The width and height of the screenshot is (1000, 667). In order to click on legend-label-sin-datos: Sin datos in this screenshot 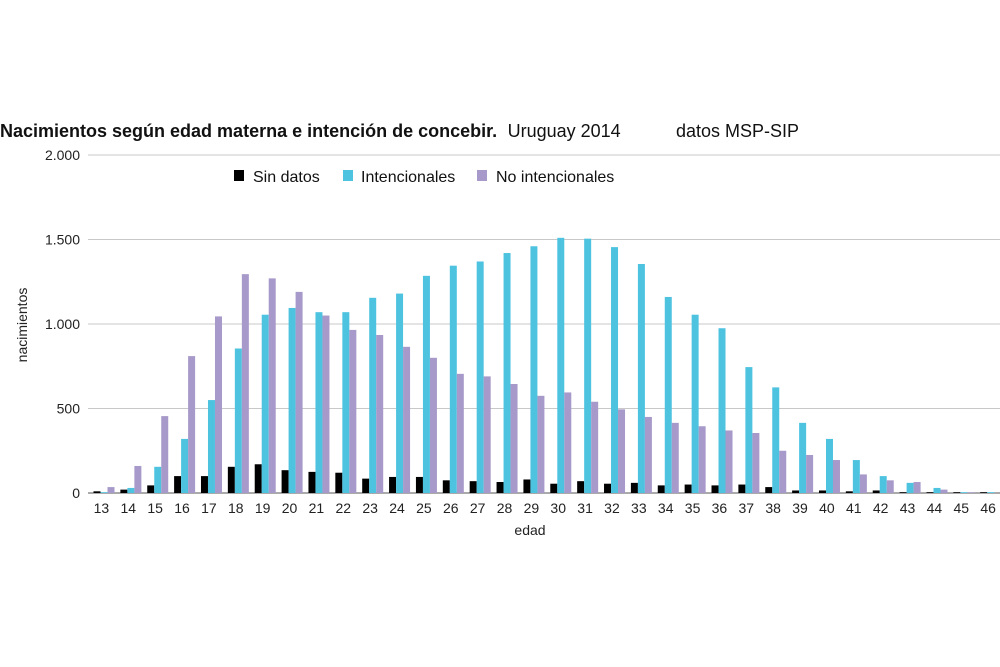, I will do `click(286, 177)`.